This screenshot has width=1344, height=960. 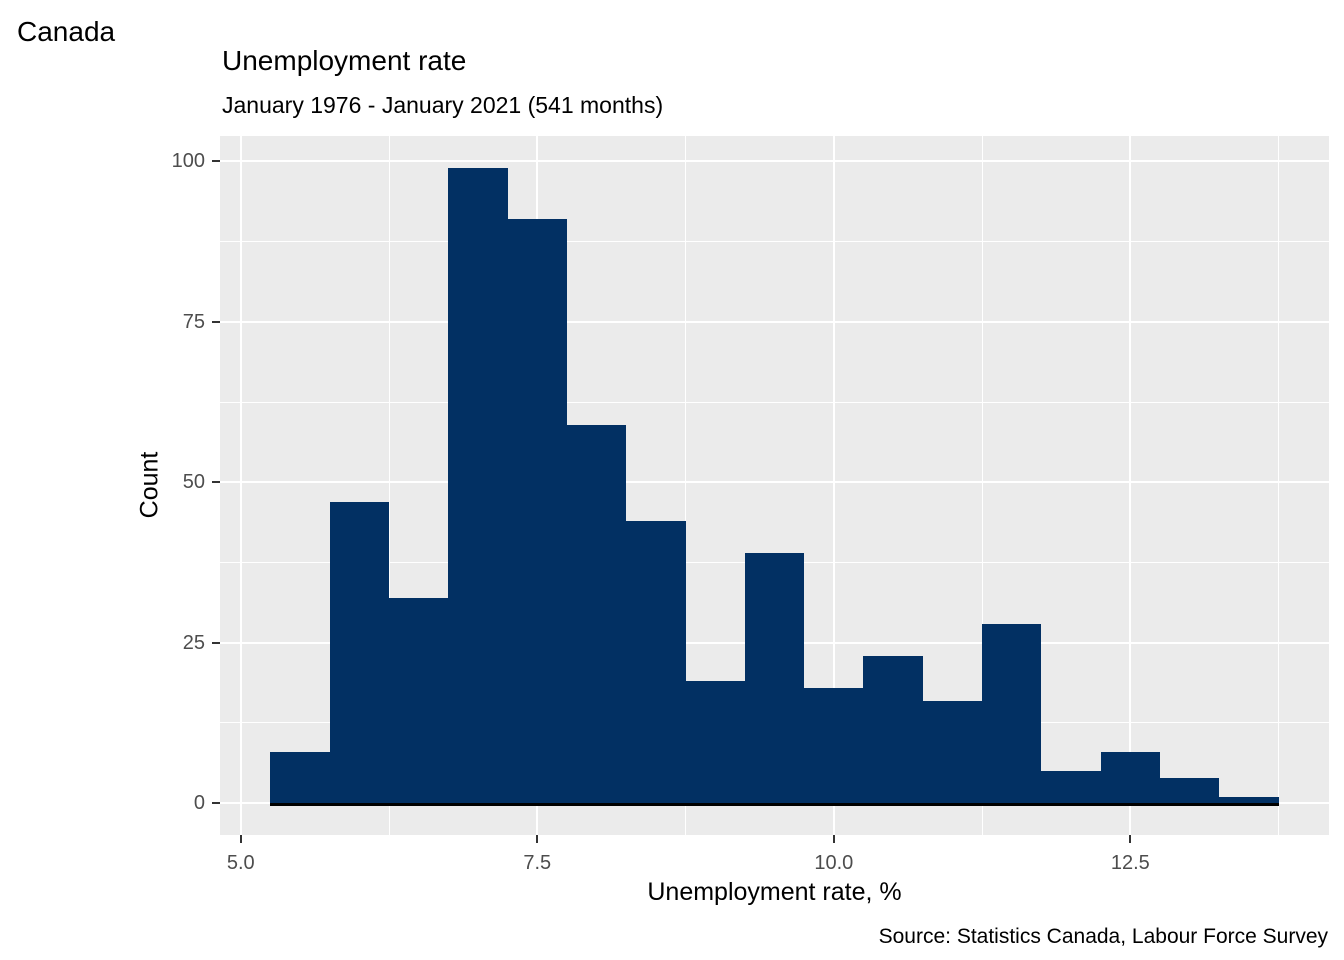 What do you see at coordinates (66, 31) in the screenshot?
I see `region-label: Canada` at bounding box center [66, 31].